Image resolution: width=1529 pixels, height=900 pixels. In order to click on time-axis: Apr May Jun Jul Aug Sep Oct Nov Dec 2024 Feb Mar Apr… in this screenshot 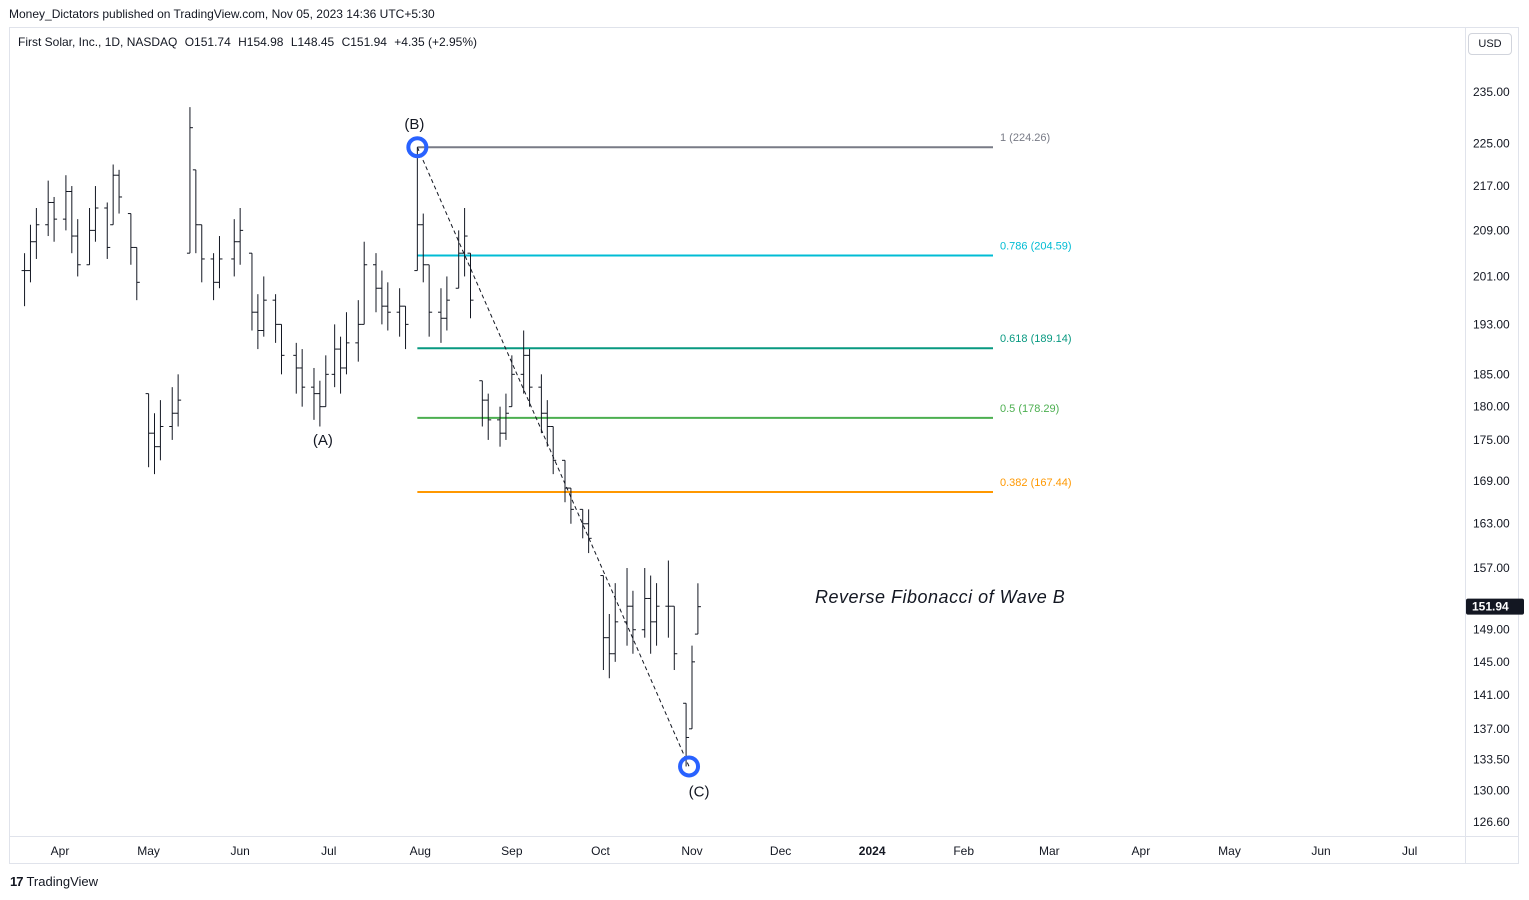, I will do `click(734, 851)`.